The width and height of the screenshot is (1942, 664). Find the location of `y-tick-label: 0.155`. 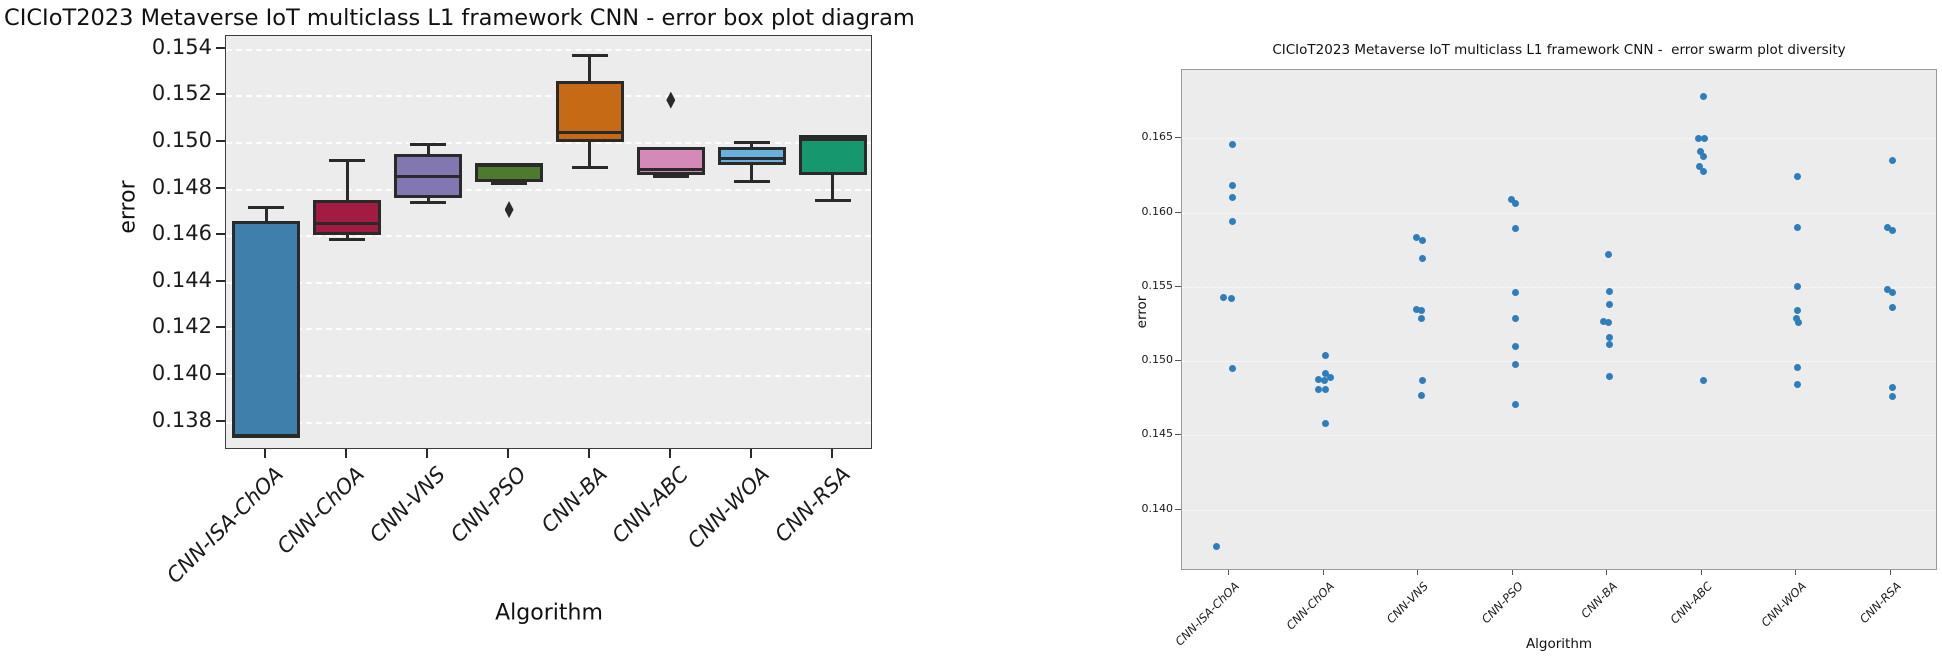

y-tick-label: 0.155 is located at coordinates (1157, 285).